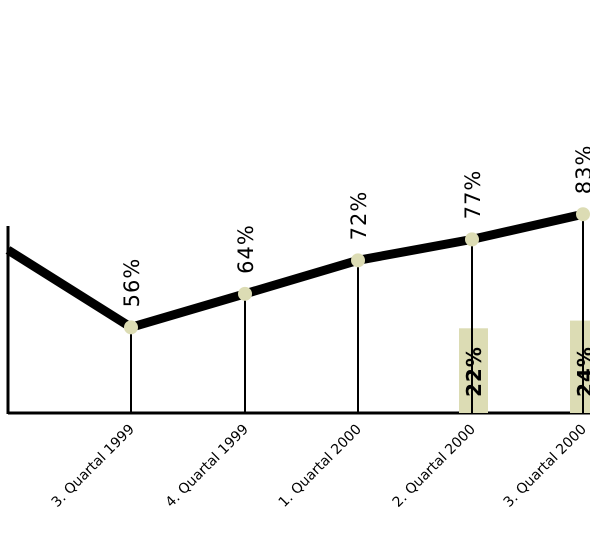 The image size is (590, 539). What do you see at coordinates (581, 170) in the screenshot?
I see `value-label-5: 83%` at bounding box center [581, 170].